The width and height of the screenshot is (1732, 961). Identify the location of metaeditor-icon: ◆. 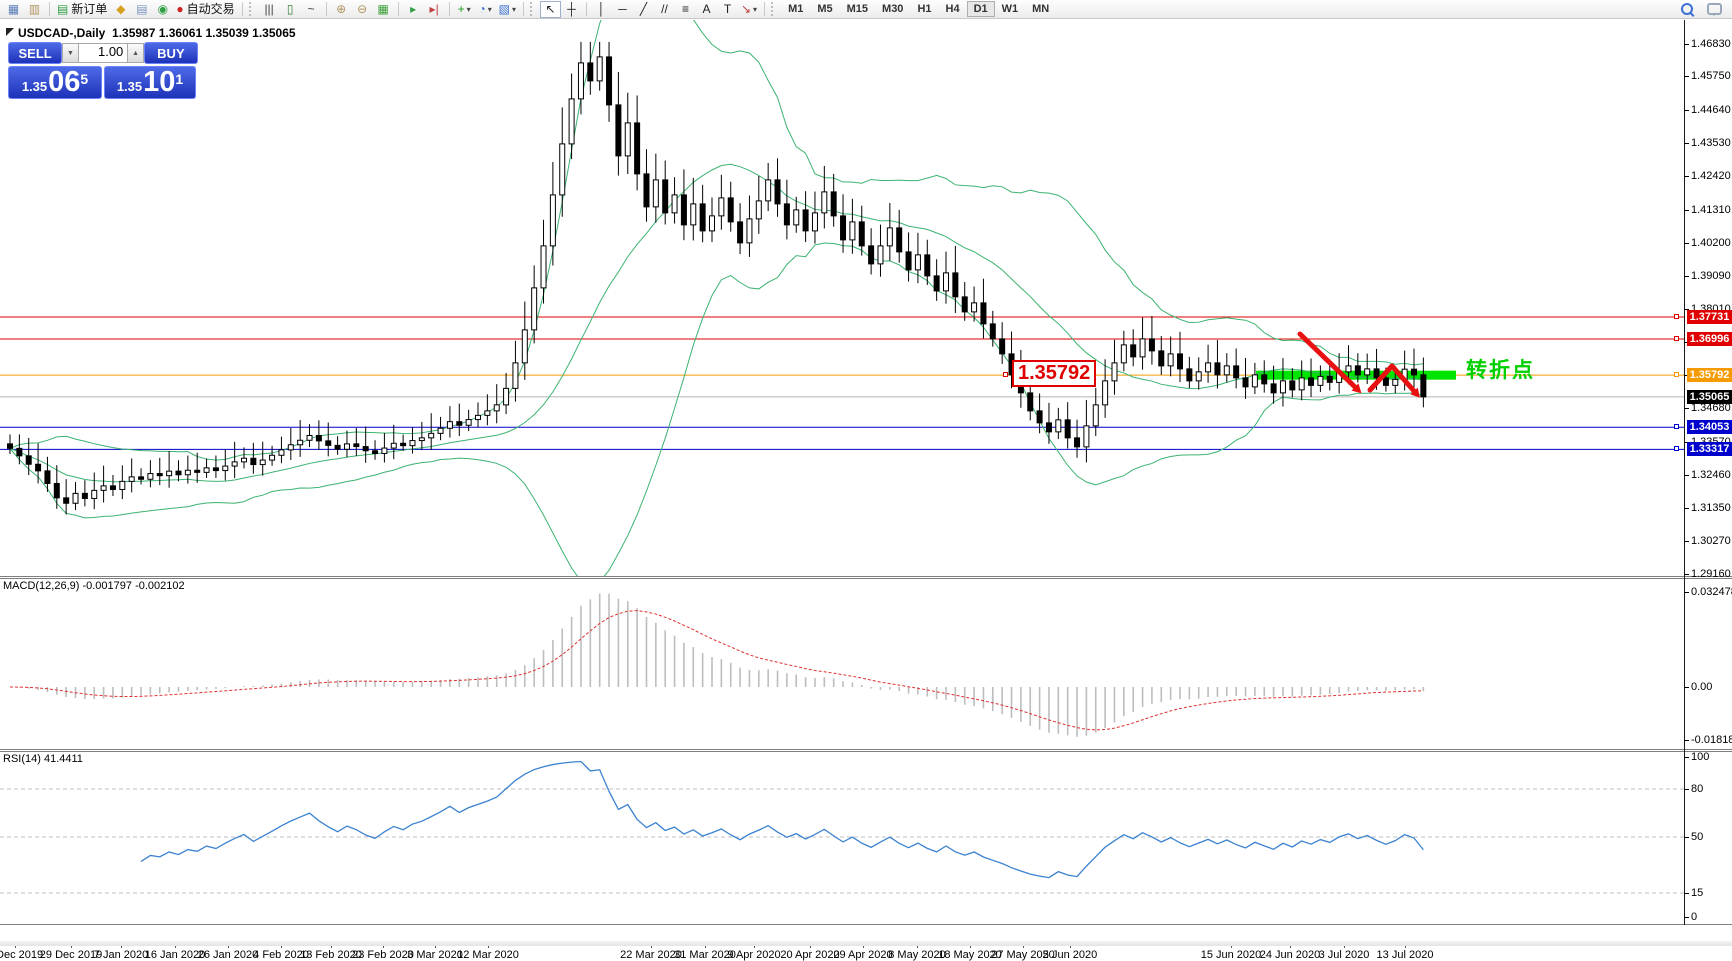
(120, 9).